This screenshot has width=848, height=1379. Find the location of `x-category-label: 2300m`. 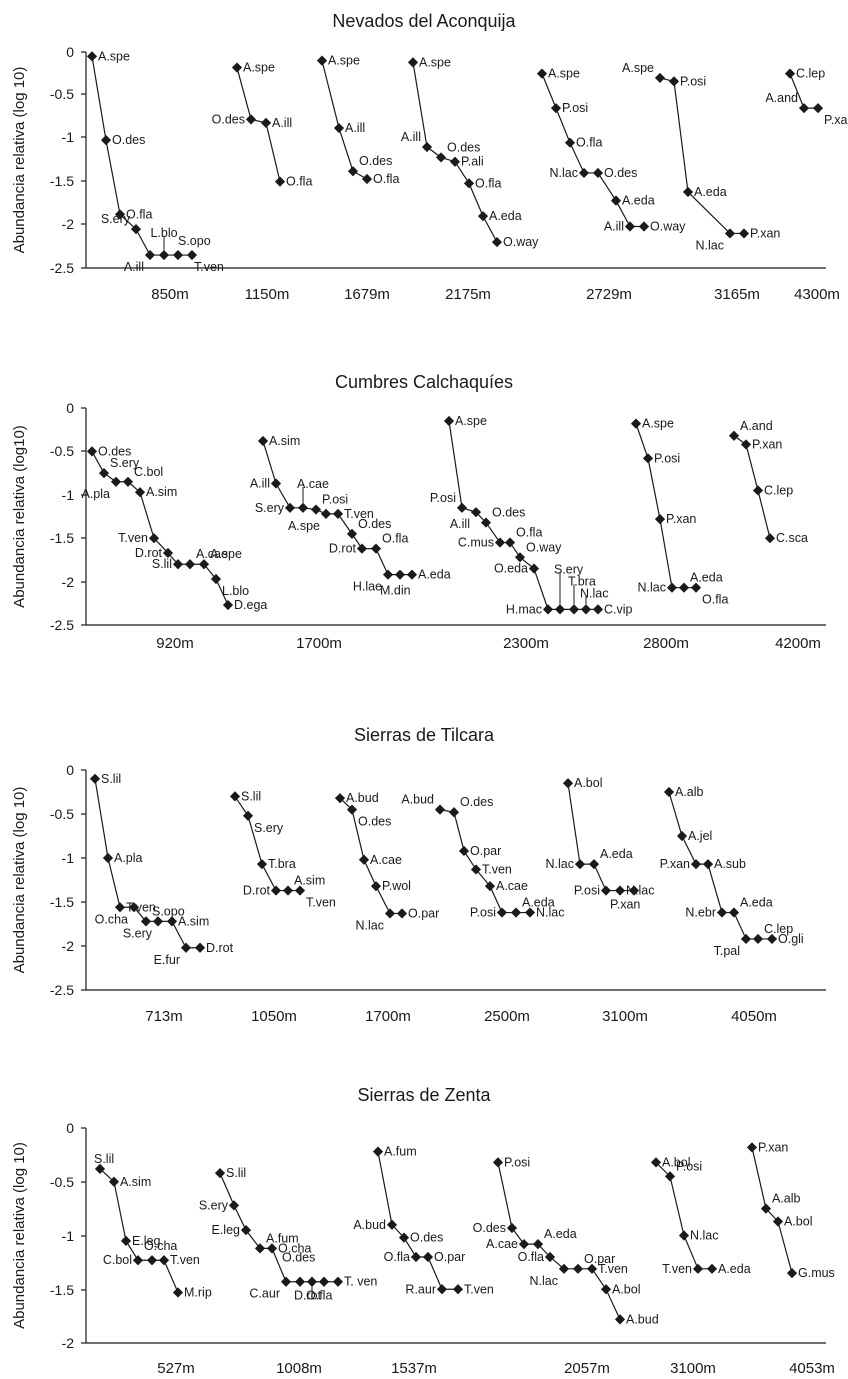

x-category-label: 2300m is located at coordinates (526, 643).